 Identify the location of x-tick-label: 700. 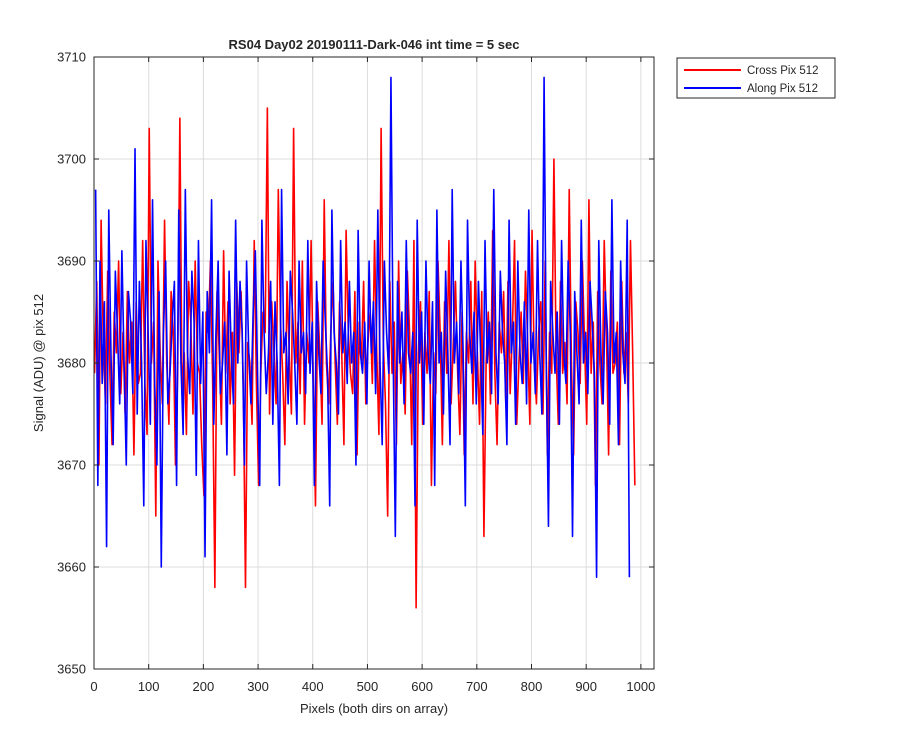
(477, 686).